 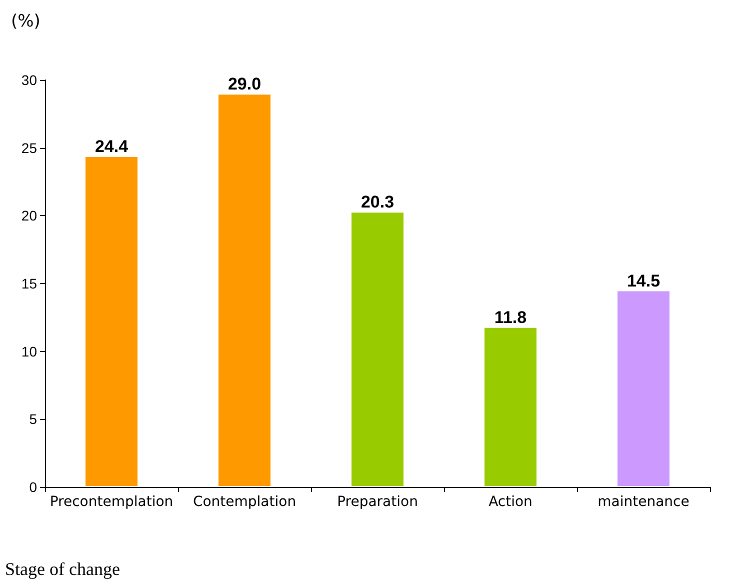 I want to click on y-tick-label: 0, so click(x=33, y=487).